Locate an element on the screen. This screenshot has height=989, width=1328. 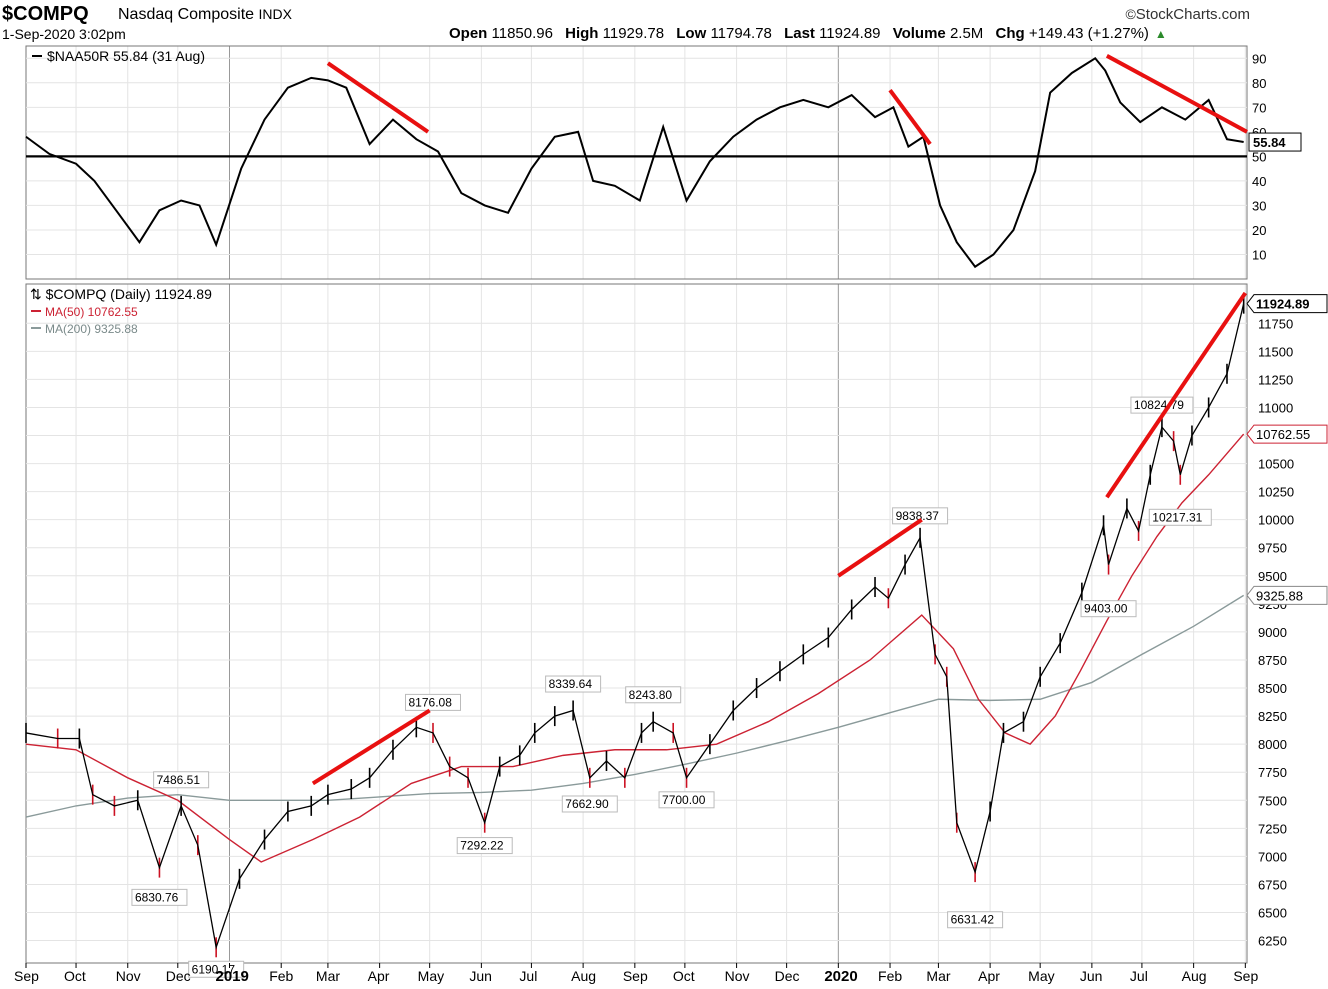
y-tick-label: 50 is located at coordinates (1259, 156).